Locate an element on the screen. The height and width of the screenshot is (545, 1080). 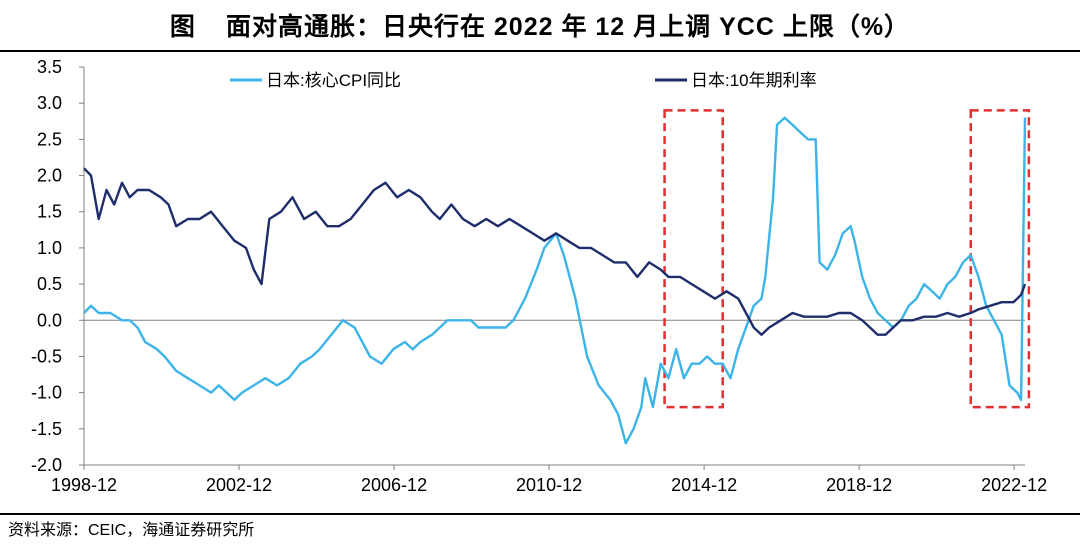
x-tick-label: 2014-12 is located at coordinates (704, 485).